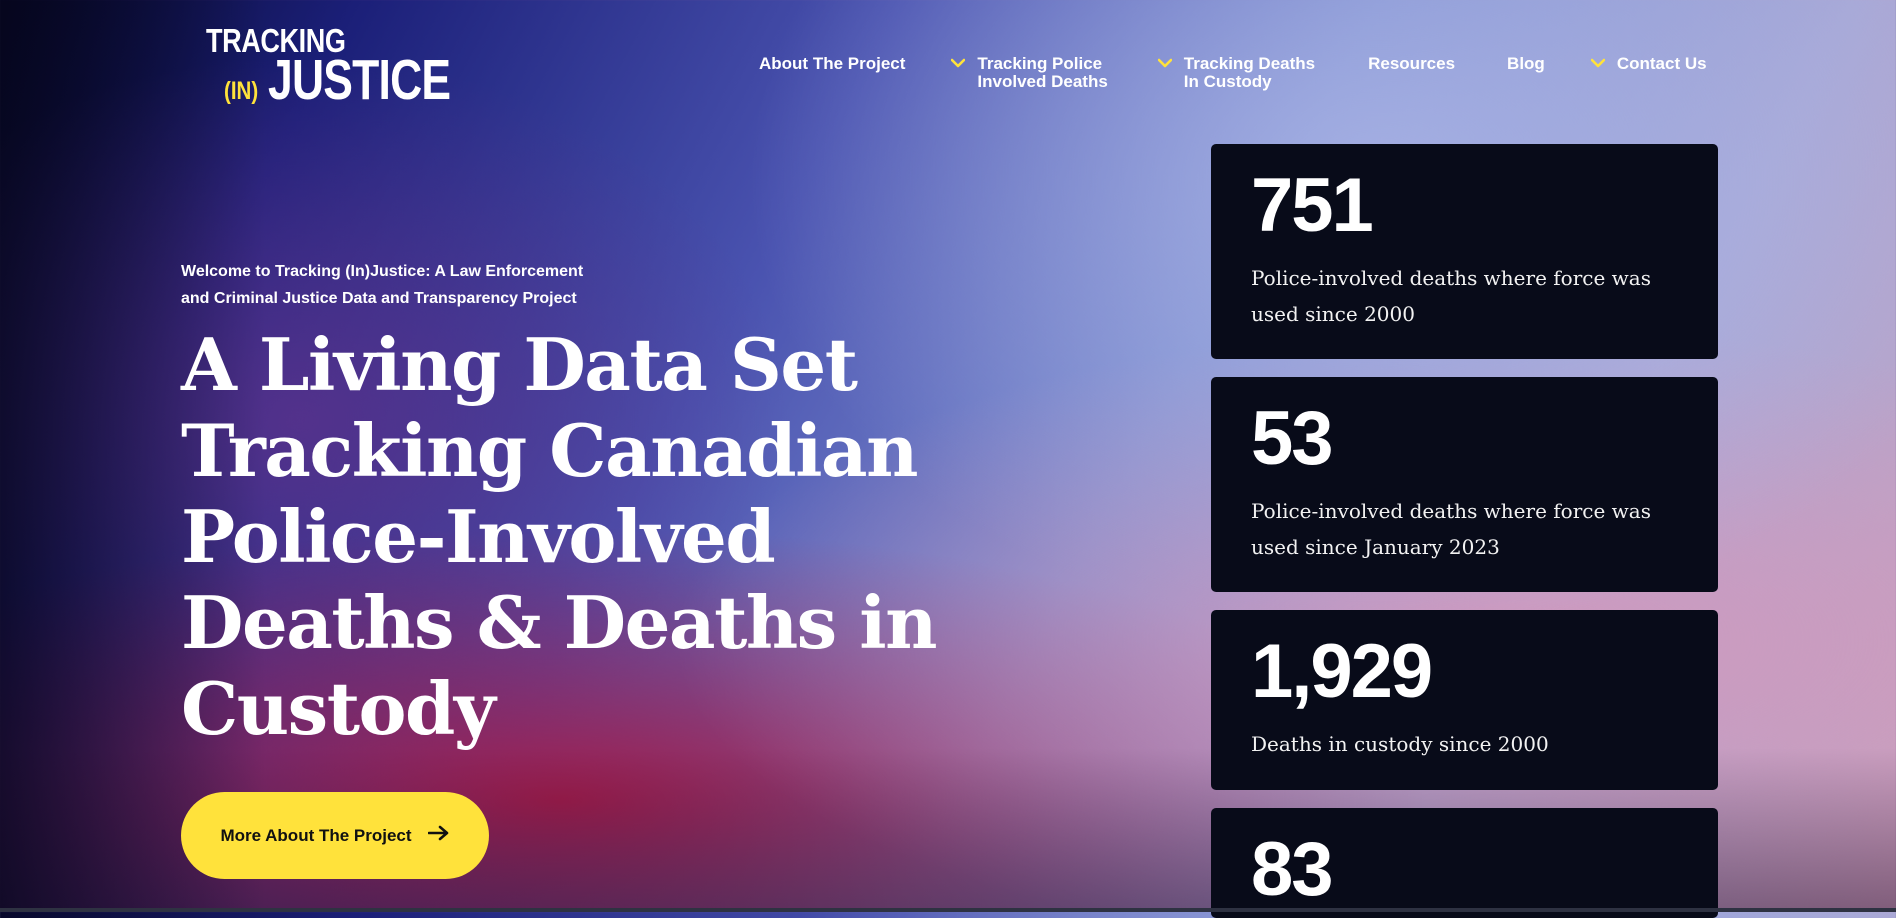 This screenshot has height=918, width=1896. I want to click on nav-label: Tracking Deaths In Custody, so click(1249, 72).